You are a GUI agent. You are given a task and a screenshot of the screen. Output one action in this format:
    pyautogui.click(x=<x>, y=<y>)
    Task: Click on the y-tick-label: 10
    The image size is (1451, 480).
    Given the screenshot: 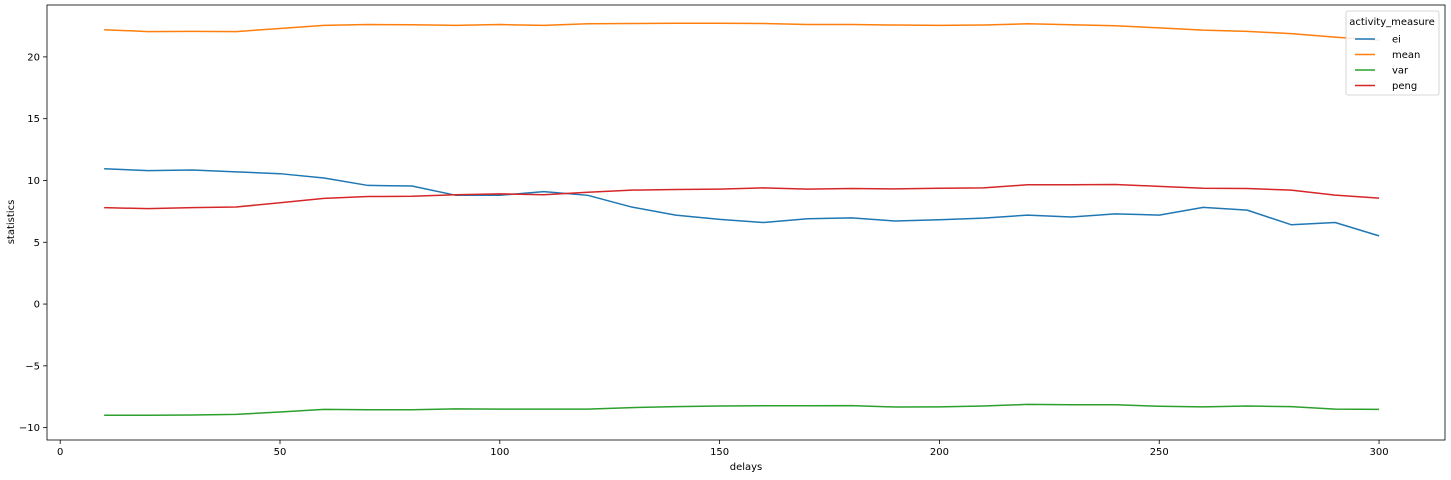 What is the action you would take?
    pyautogui.click(x=33, y=181)
    